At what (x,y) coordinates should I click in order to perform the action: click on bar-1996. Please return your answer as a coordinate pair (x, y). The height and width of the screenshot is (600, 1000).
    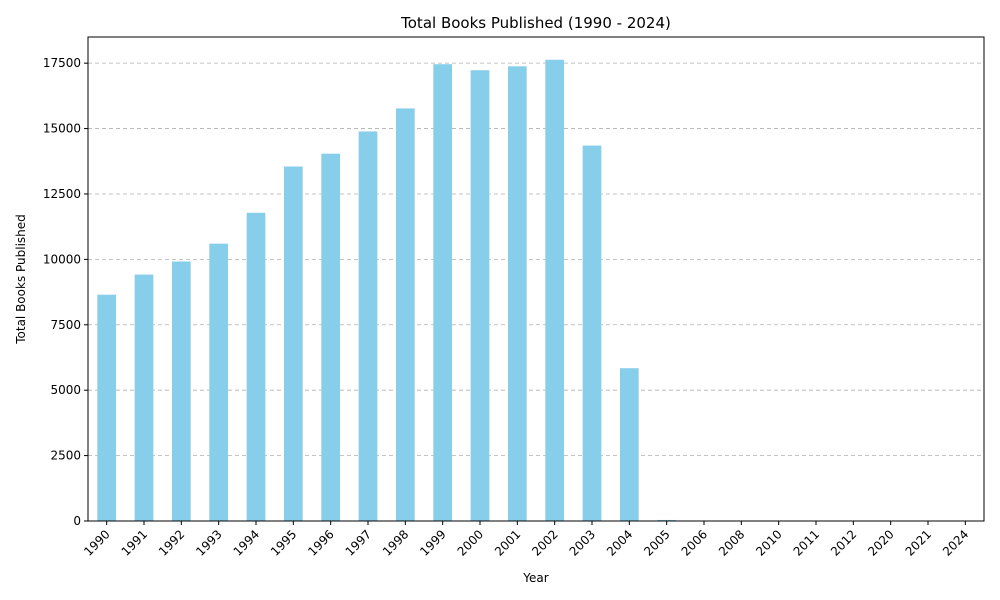
    Looking at the image, I should click on (330, 337).